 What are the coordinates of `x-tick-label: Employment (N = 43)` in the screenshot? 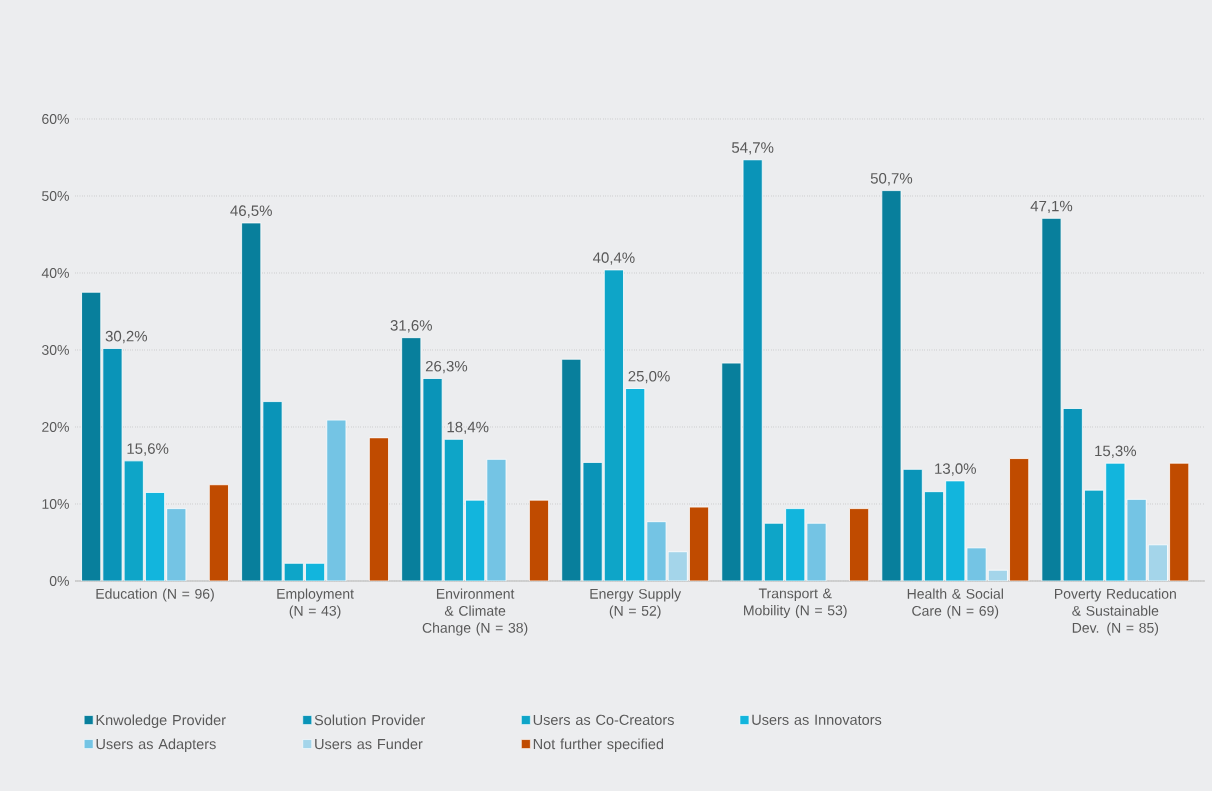 It's located at (315, 603).